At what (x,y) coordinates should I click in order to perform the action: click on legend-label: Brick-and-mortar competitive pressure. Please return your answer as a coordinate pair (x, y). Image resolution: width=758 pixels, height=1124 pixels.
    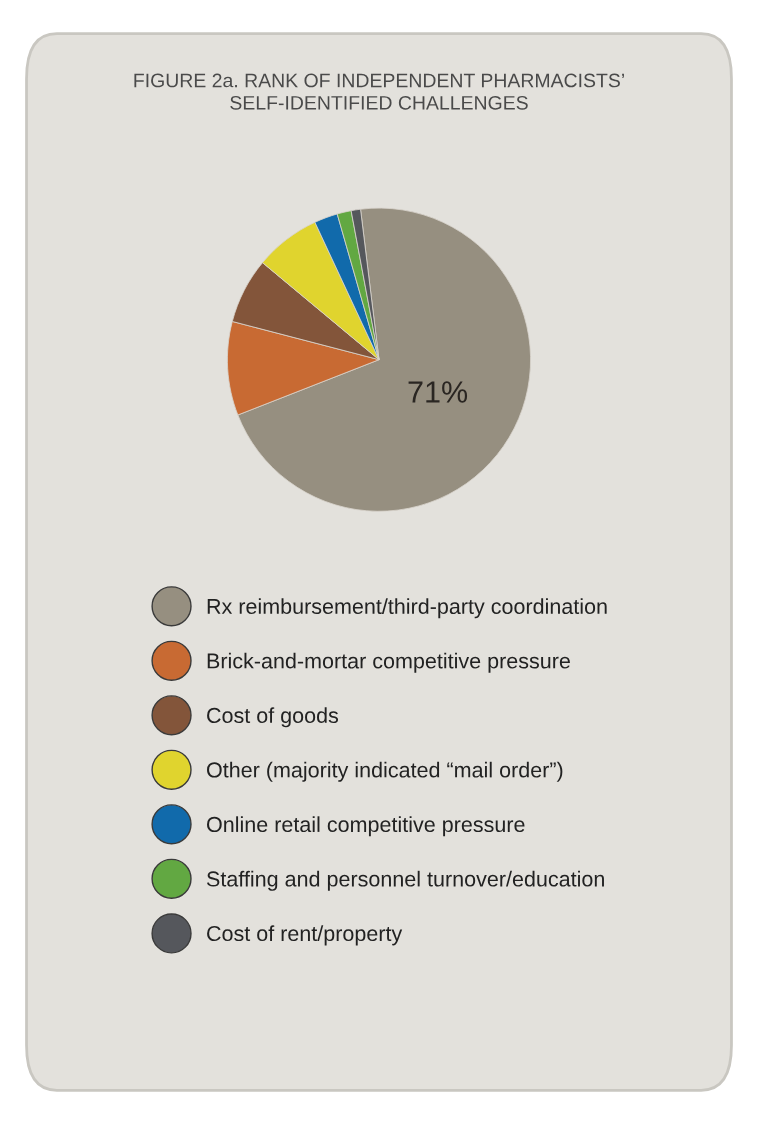
    Looking at the image, I should click on (388, 662).